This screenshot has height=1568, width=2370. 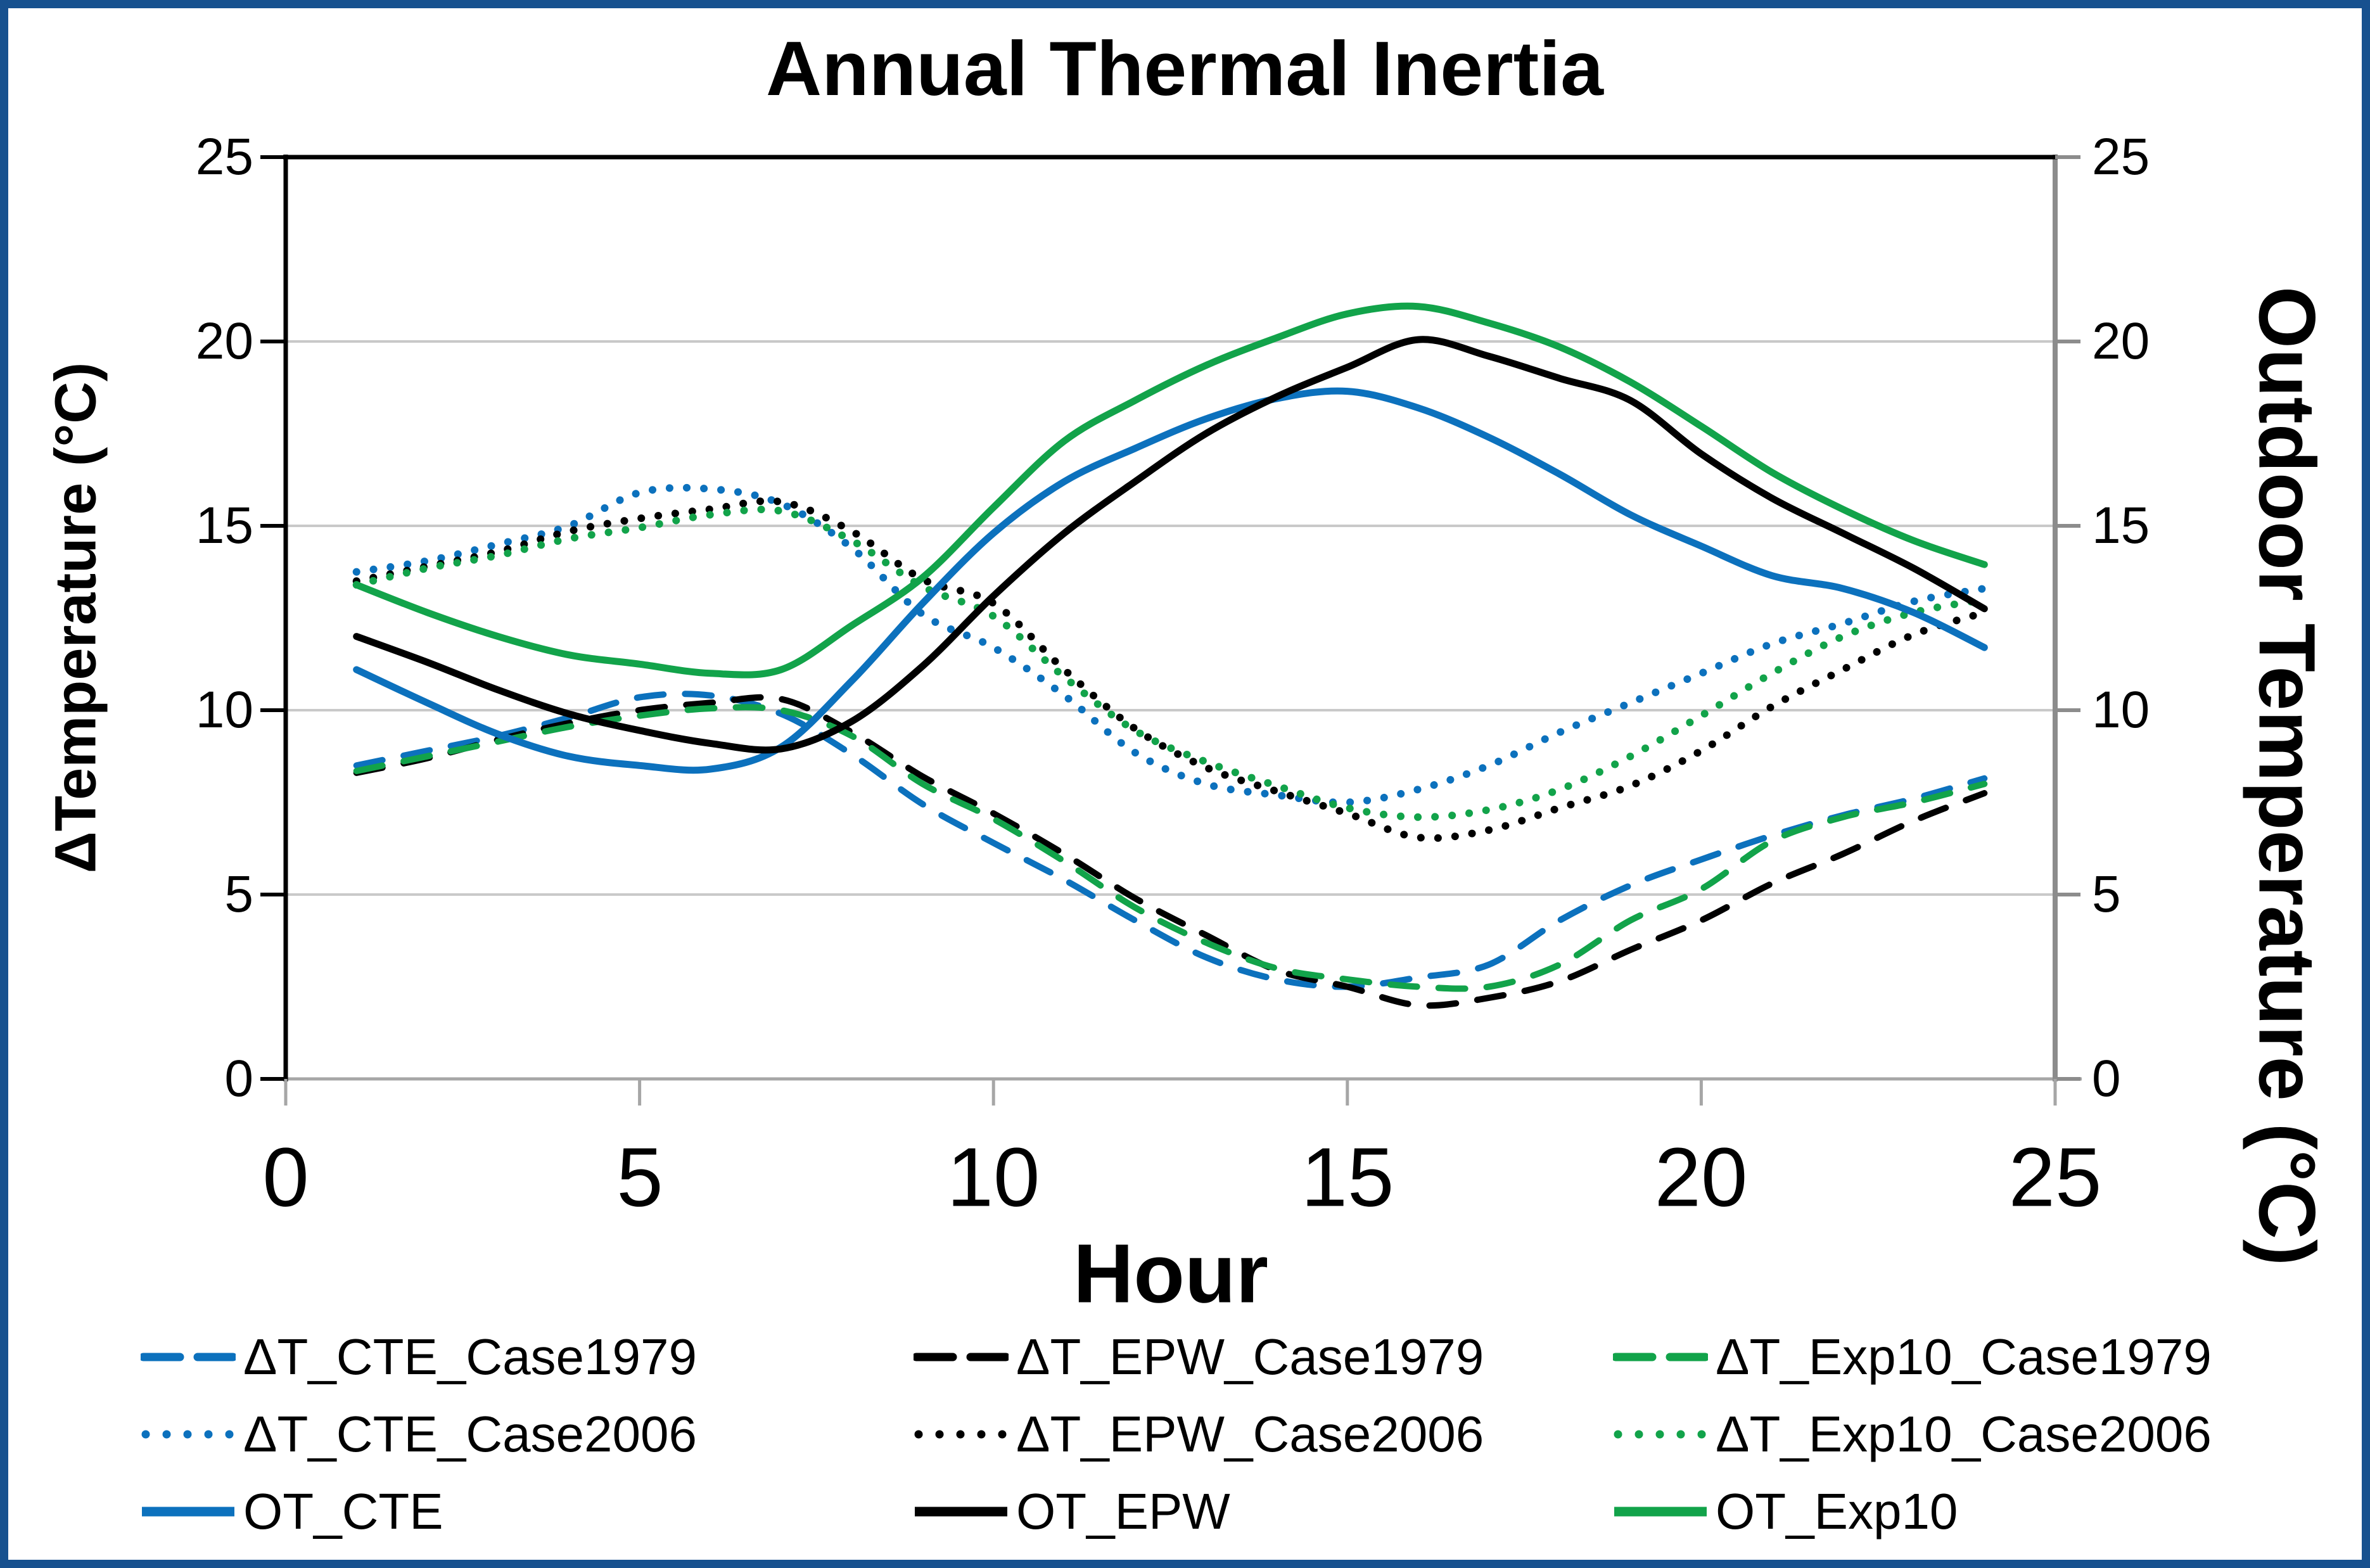 I want to click on legend-item-dt-cte-1979: ΔT_CTE_Case1979, so click(x=419, y=1357).